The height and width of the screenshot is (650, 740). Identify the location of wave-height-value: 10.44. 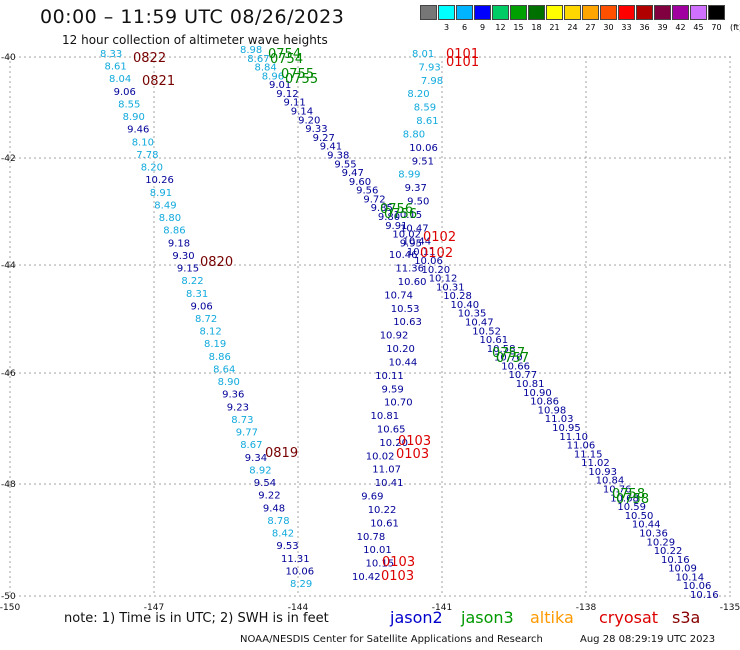
(403, 362).